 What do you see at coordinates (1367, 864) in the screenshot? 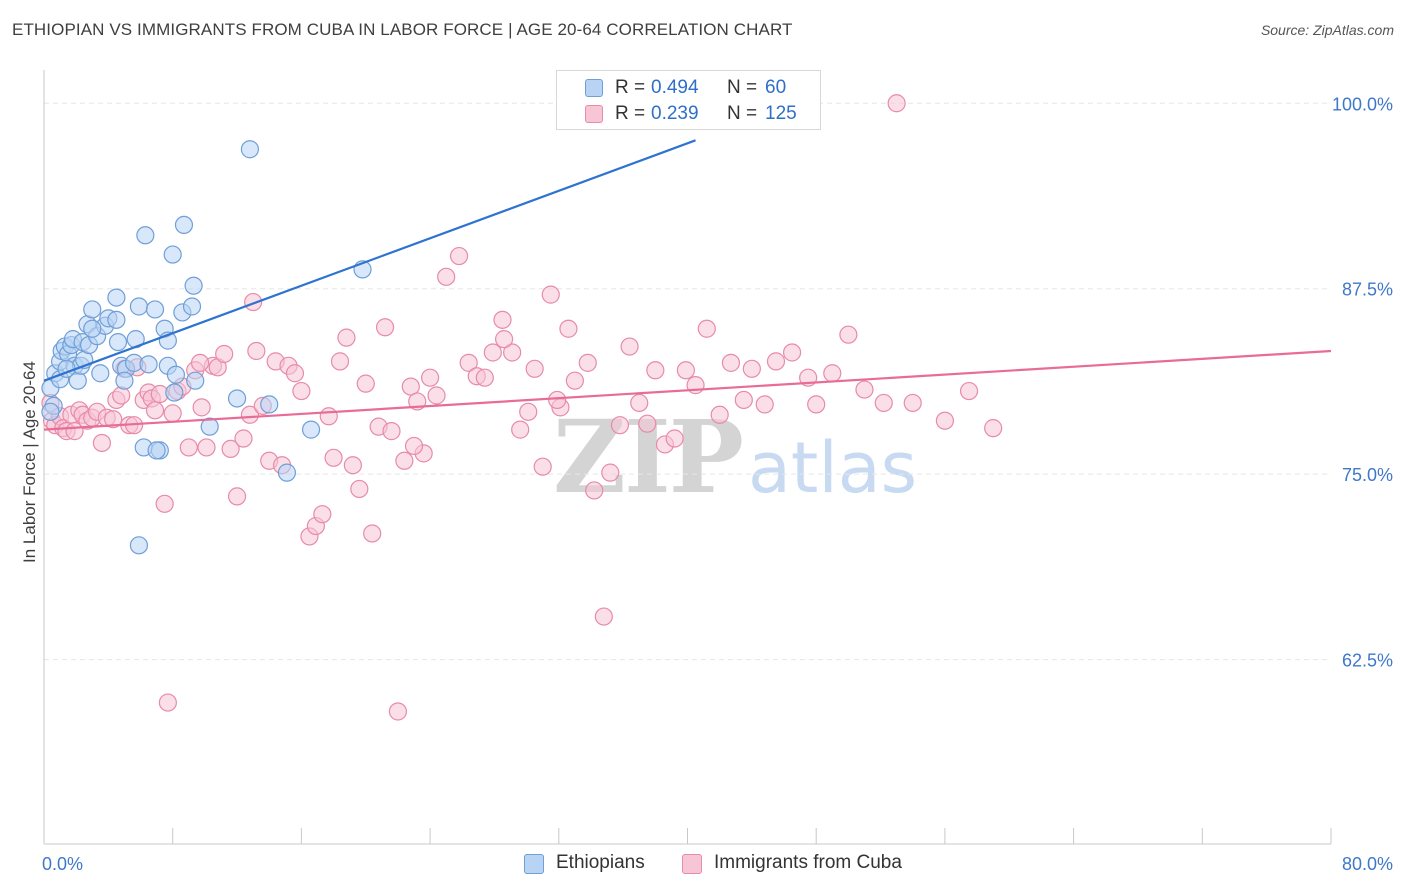
I see `x-tick-label: 80.0%` at bounding box center [1367, 864].